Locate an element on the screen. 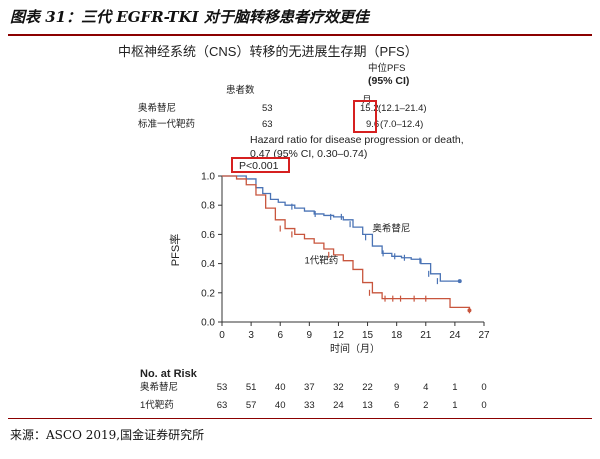  risk-value: 2 is located at coordinates (425, 405).